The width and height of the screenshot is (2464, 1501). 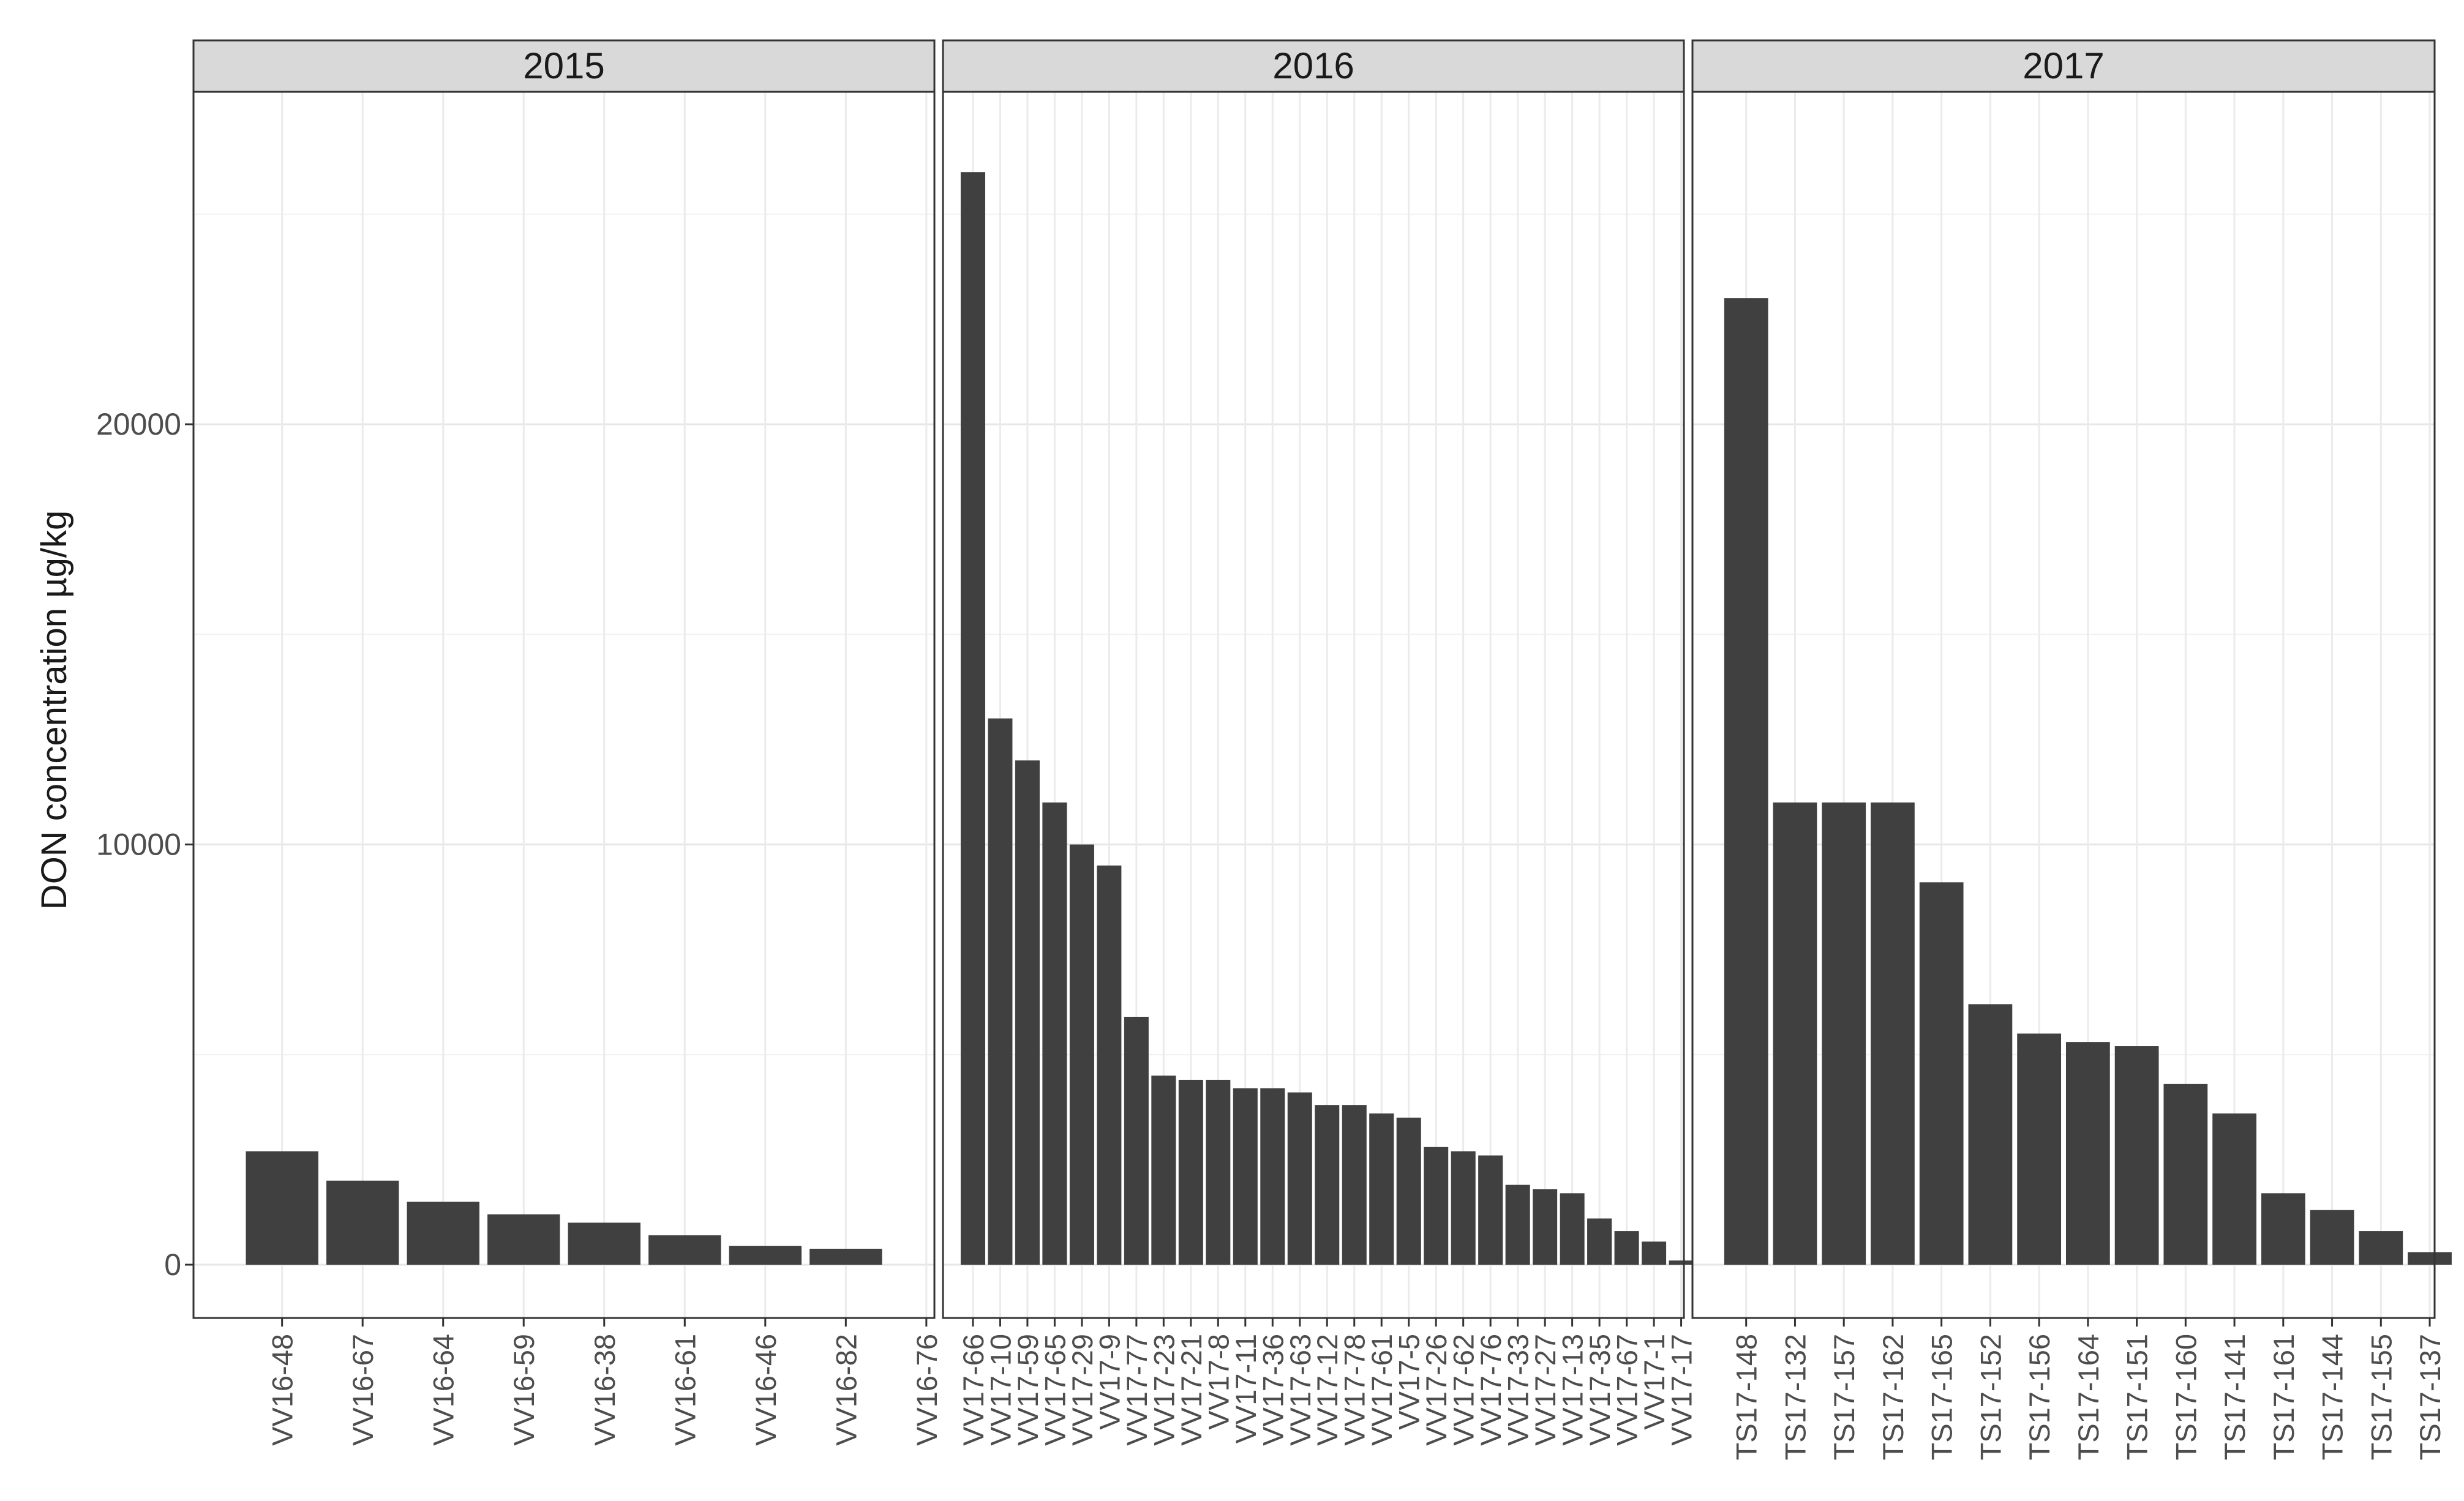 What do you see at coordinates (139, 424) in the screenshot?
I see `y-tick-label: 20000` at bounding box center [139, 424].